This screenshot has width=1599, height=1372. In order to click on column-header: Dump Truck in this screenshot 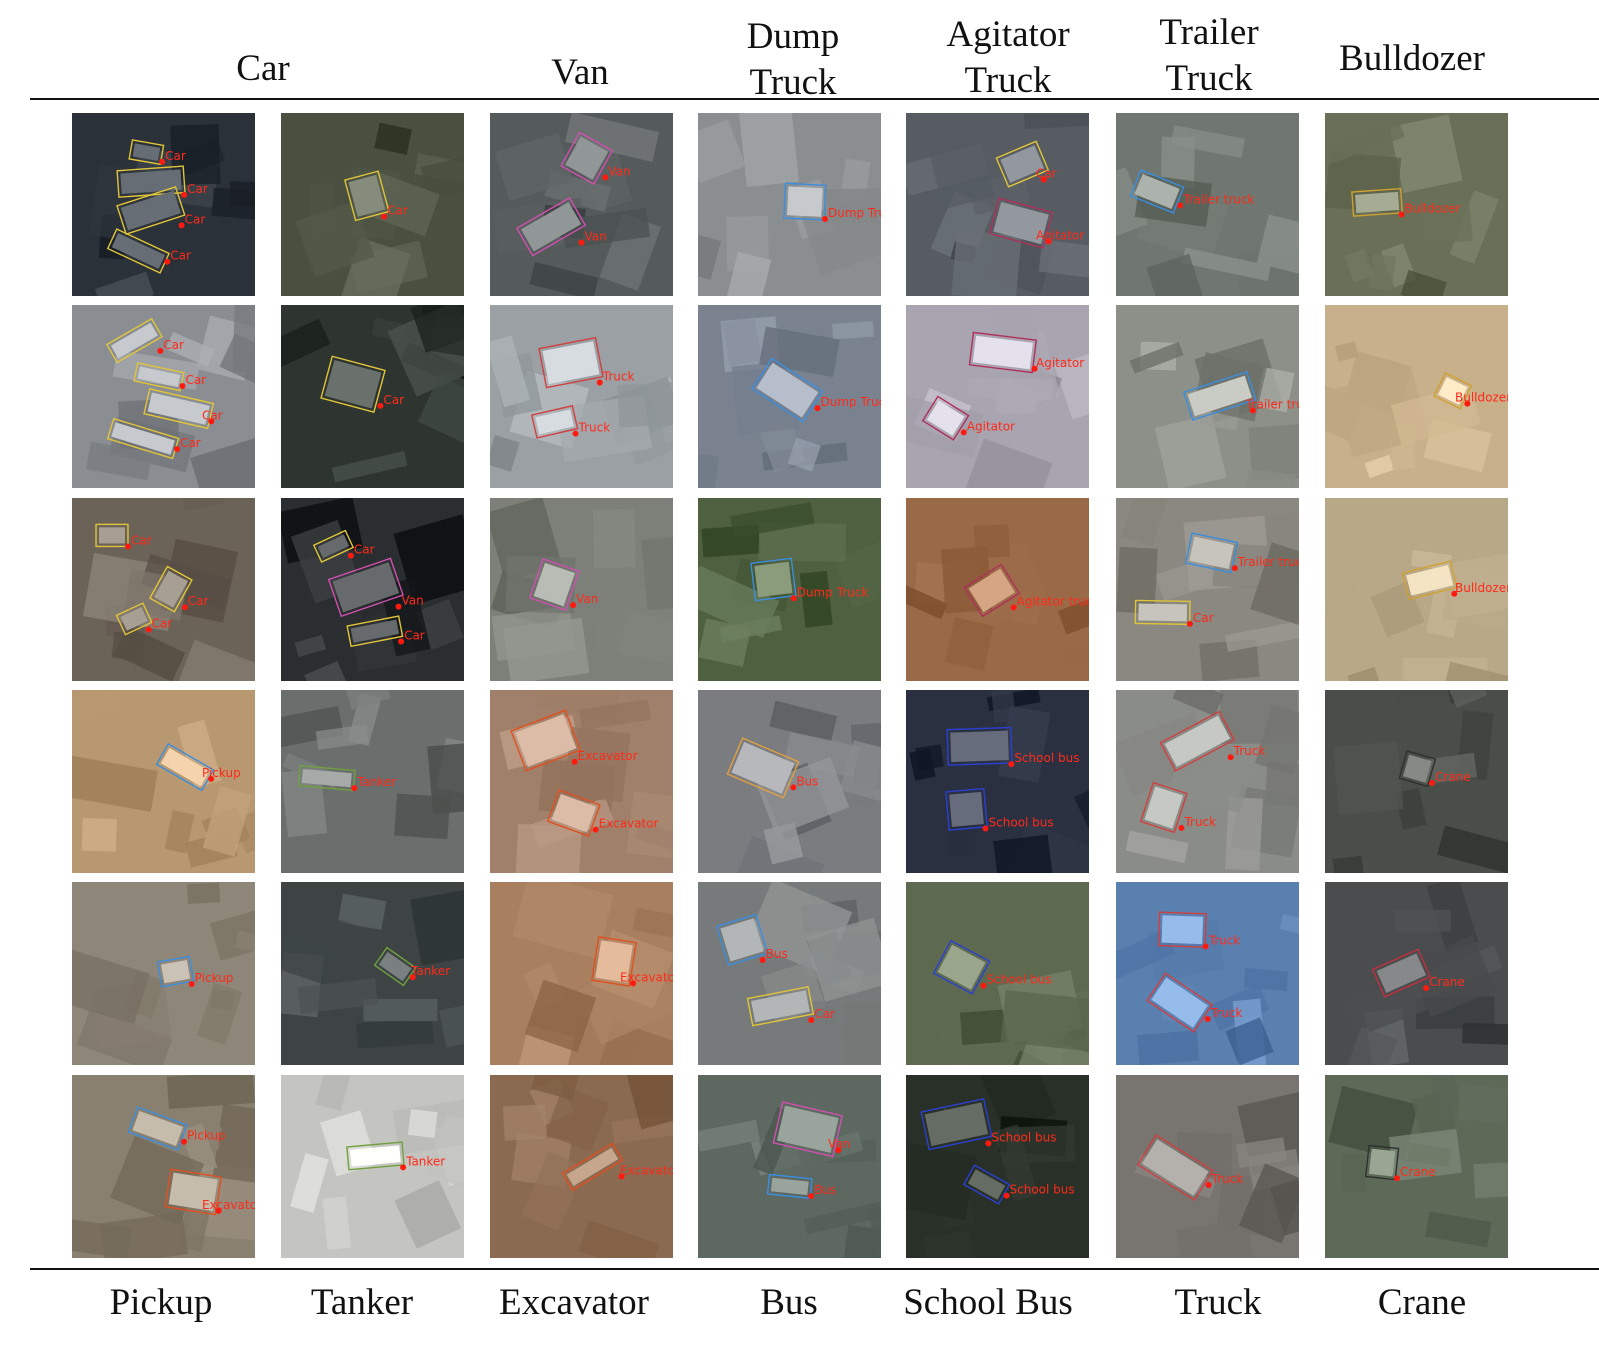, I will do `click(793, 59)`.